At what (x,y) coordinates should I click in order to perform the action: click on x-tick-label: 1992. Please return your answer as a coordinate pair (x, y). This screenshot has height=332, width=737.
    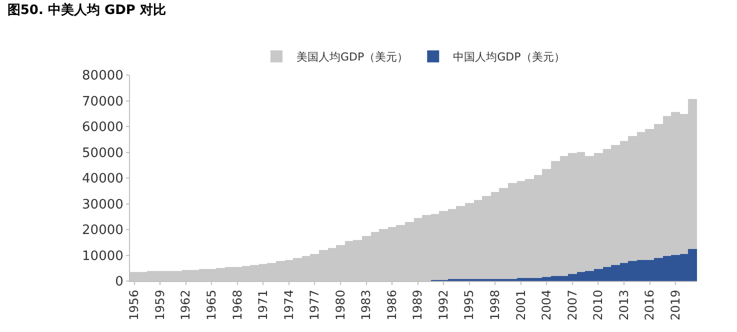
    Looking at the image, I should click on (443, 305).